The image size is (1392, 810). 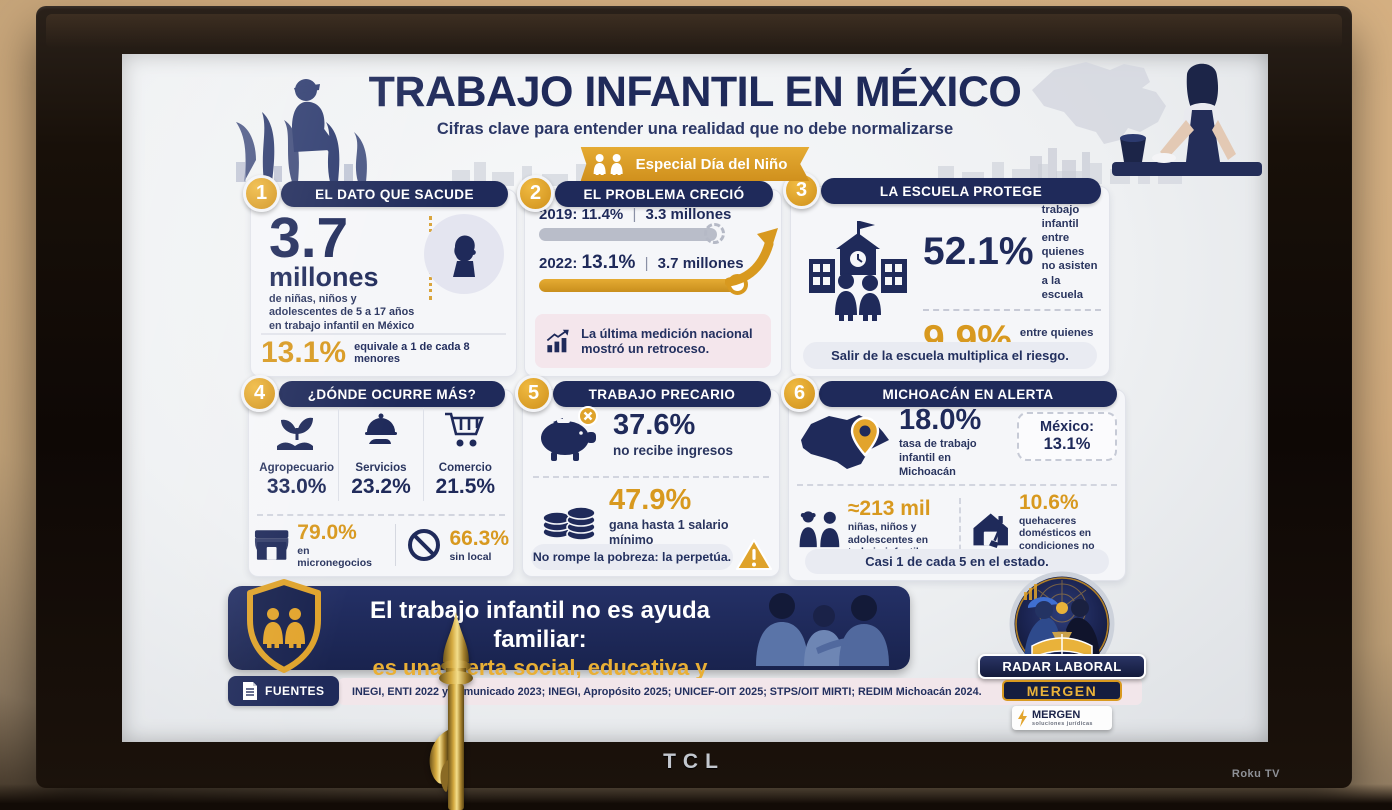 I want to click on section-number-badge: 1, so click(x=261, y=193).